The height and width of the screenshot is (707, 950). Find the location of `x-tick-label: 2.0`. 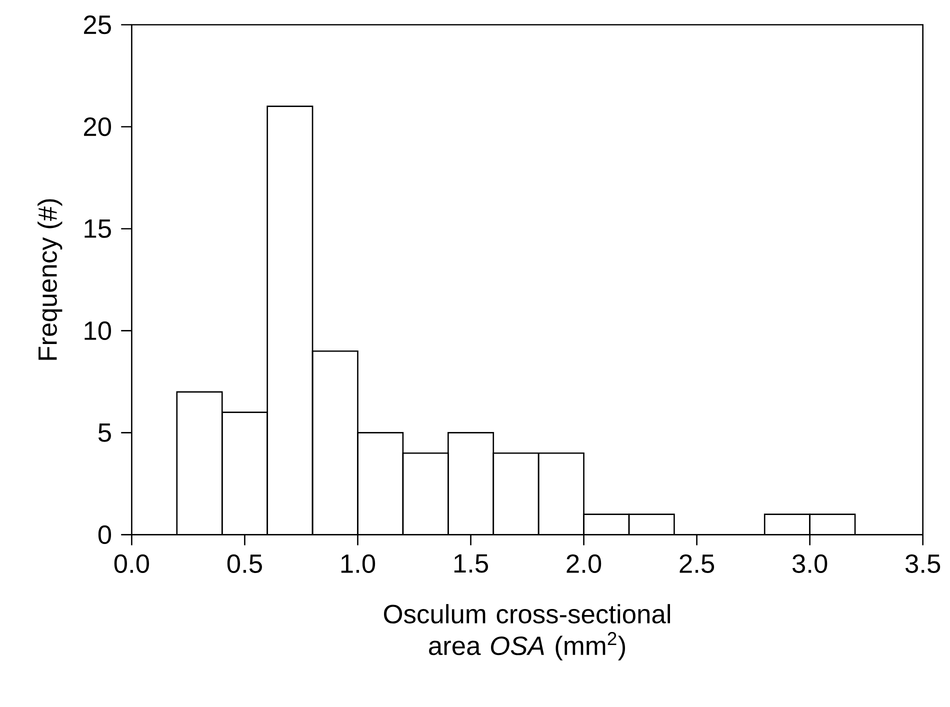

x-tick-label: 2.0 is located at coordinates (584, 564).